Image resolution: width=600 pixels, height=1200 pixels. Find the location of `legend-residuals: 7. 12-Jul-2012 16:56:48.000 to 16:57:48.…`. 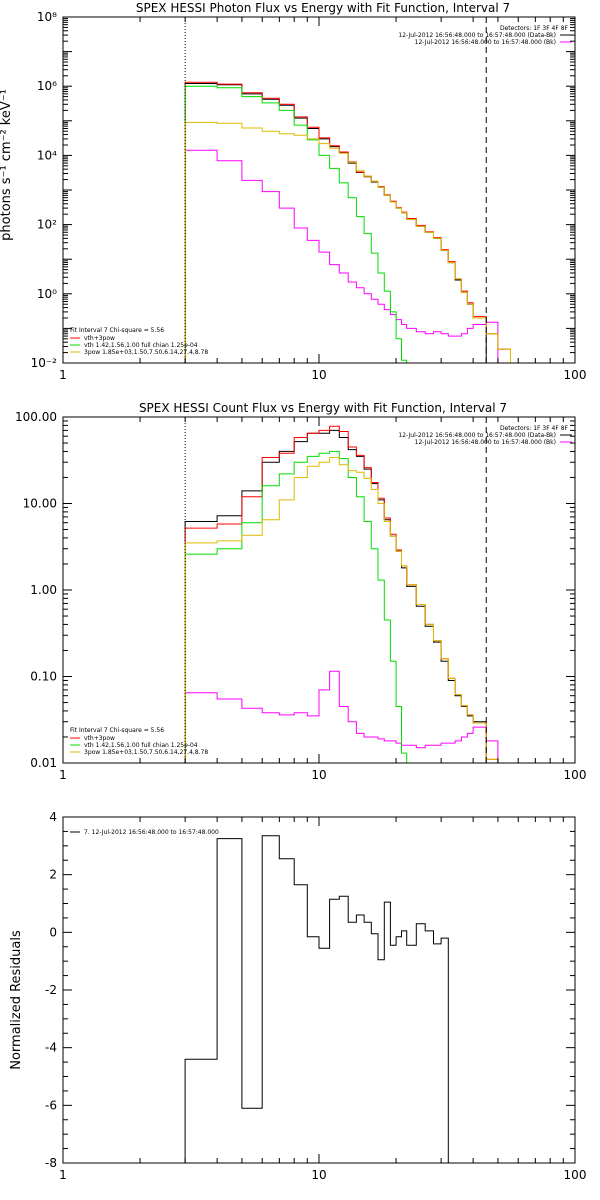

legend-residuals: 7. 12-Jul-2012 16:56:48.000 to 16:57:48.… is located at coordinates (151, 832).